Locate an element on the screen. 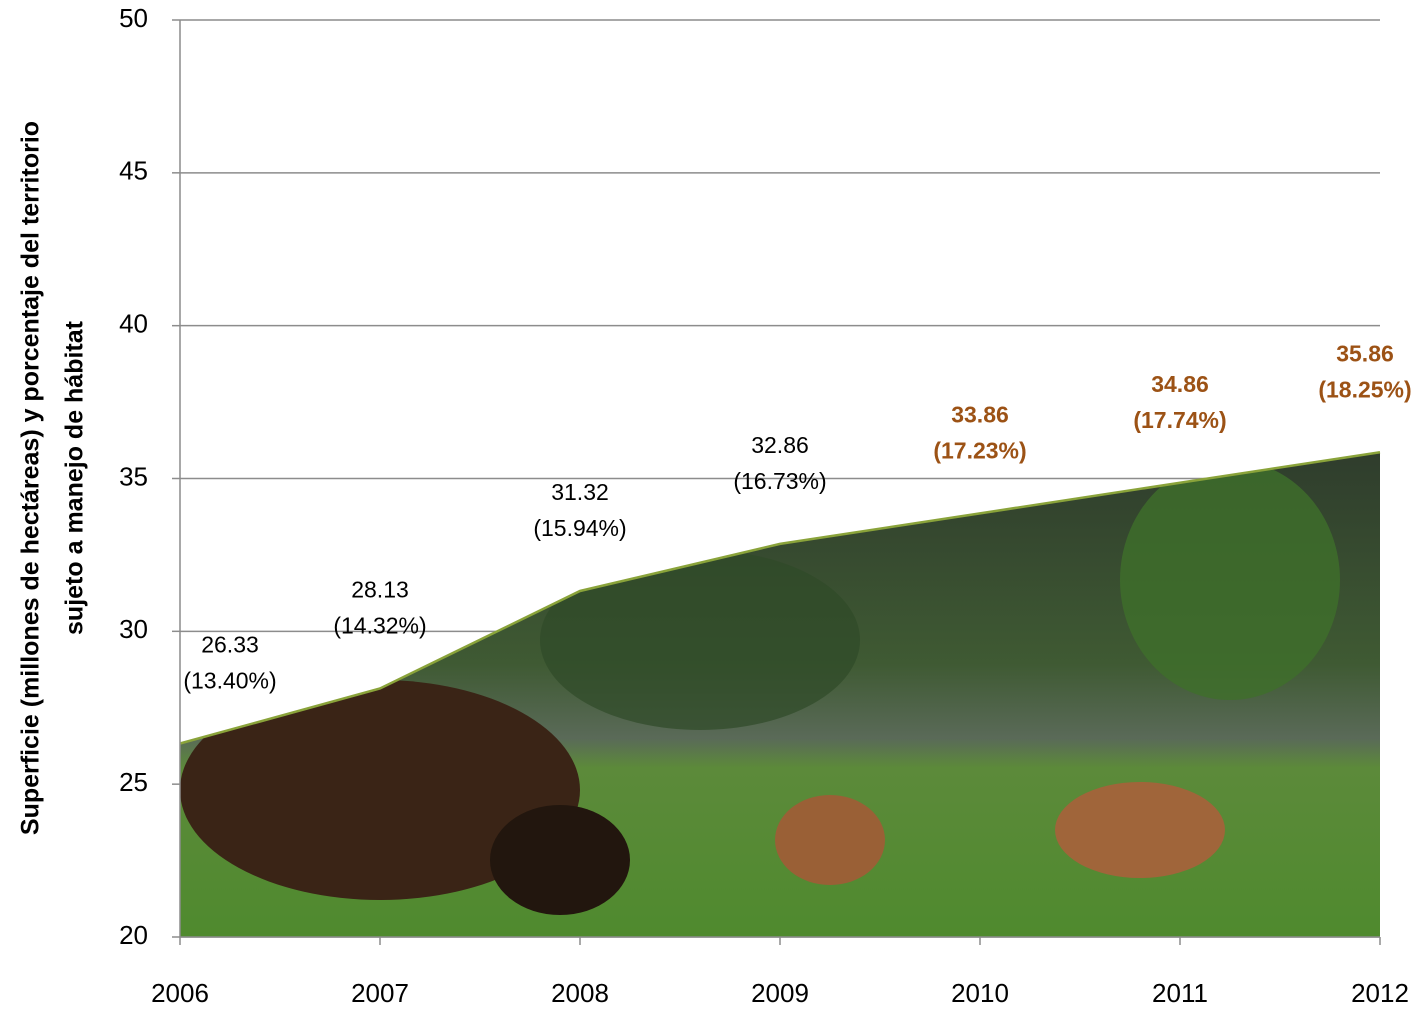 Image resolution: width=1420 pixels, height=1010 pixels. x-tick-label: 2006 is located at coordinates (180, 993).